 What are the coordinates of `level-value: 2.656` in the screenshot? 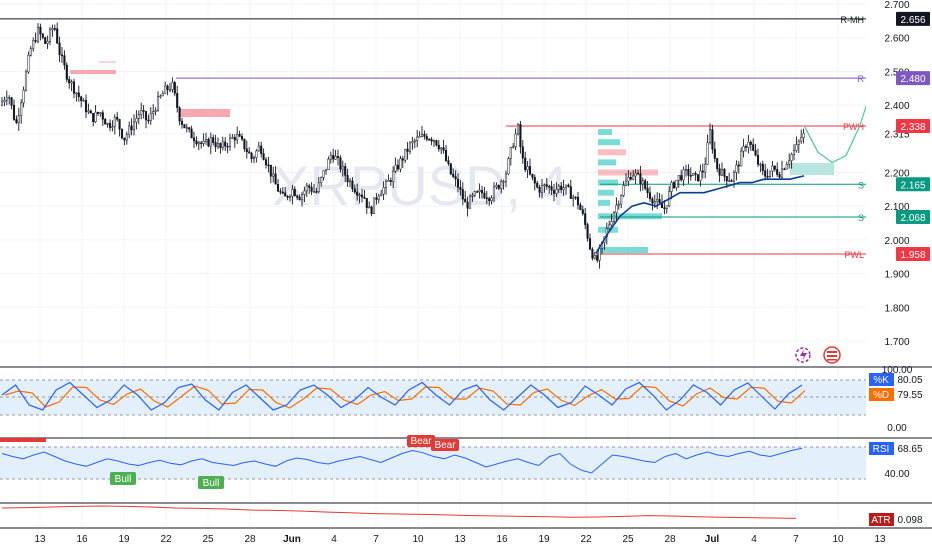 It's located at (912, 20).